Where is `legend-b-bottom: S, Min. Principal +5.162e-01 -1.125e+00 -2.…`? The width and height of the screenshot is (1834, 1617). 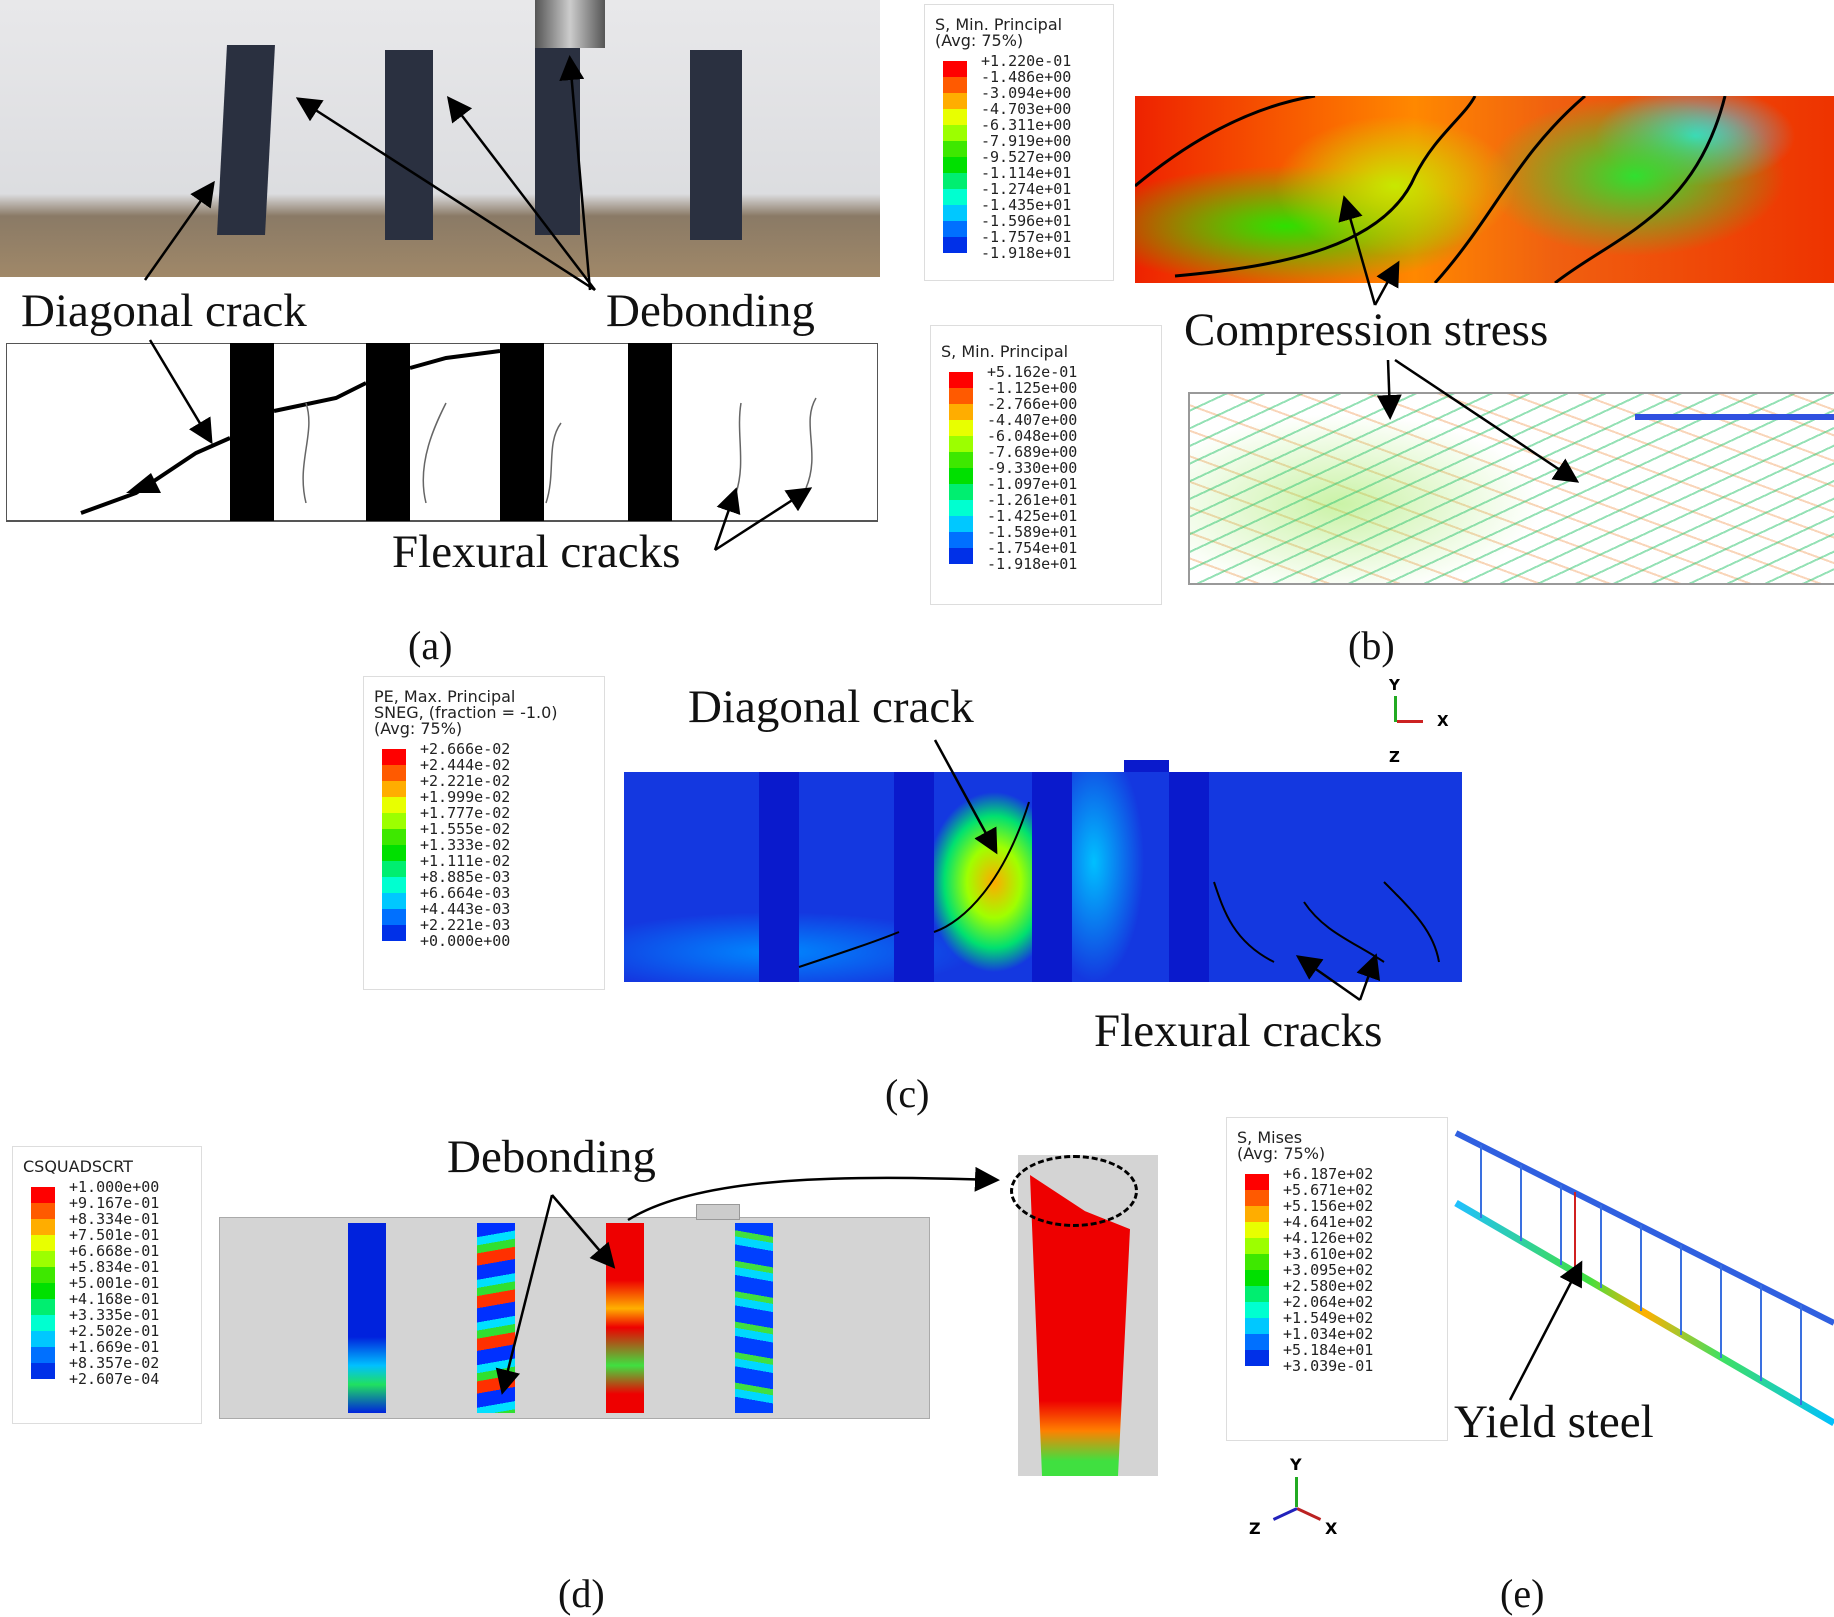
legend-b-bottom: S, Min. Principal +5.162e-01 -1.125e+00 -2.… is located at coordinates (1046, 465).